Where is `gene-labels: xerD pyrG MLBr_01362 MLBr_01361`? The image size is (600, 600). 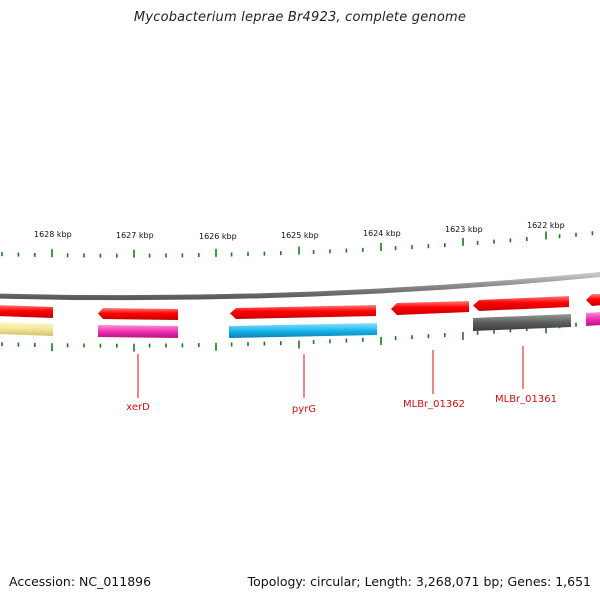 gene-labels: xerD pyrG MLBr_01362 MLBr_01361 is located at coordinates (341, 404).